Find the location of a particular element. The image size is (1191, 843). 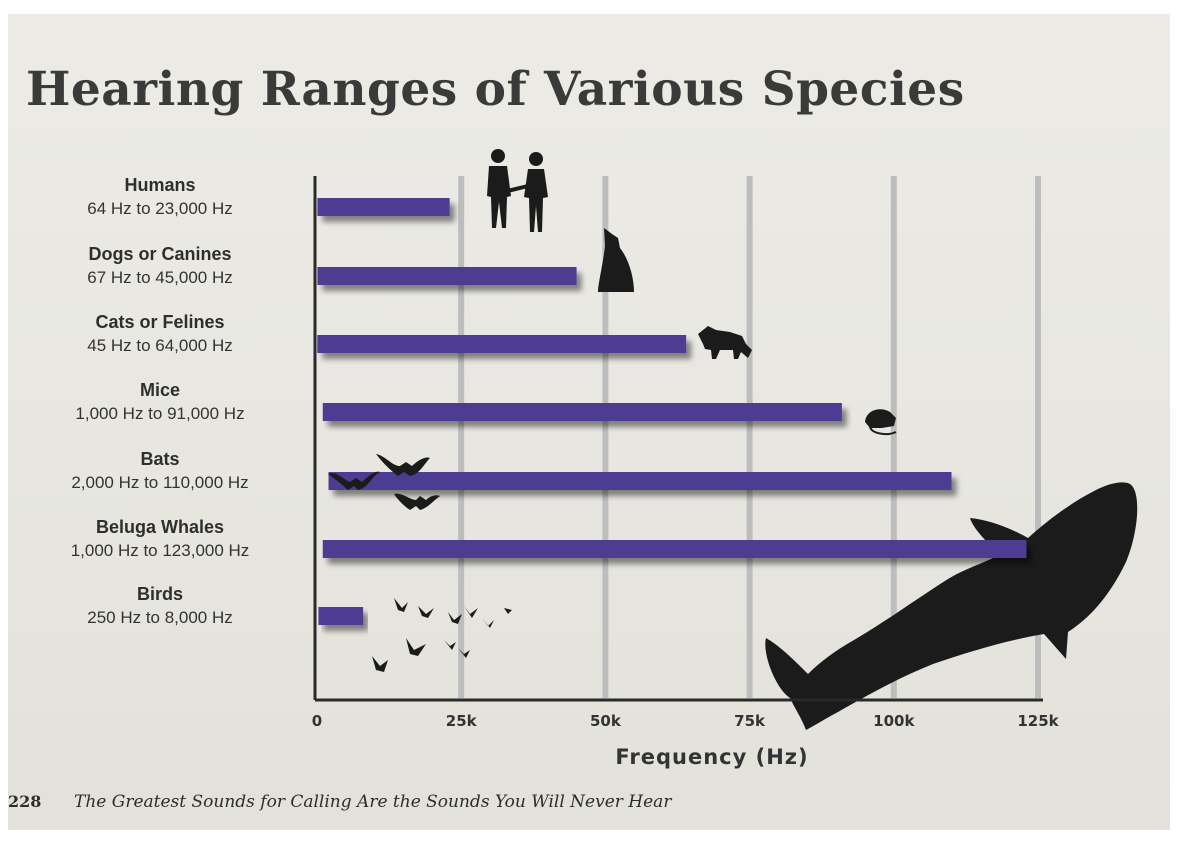

humans-silhouette-icon is located at coordinates (517, 190).